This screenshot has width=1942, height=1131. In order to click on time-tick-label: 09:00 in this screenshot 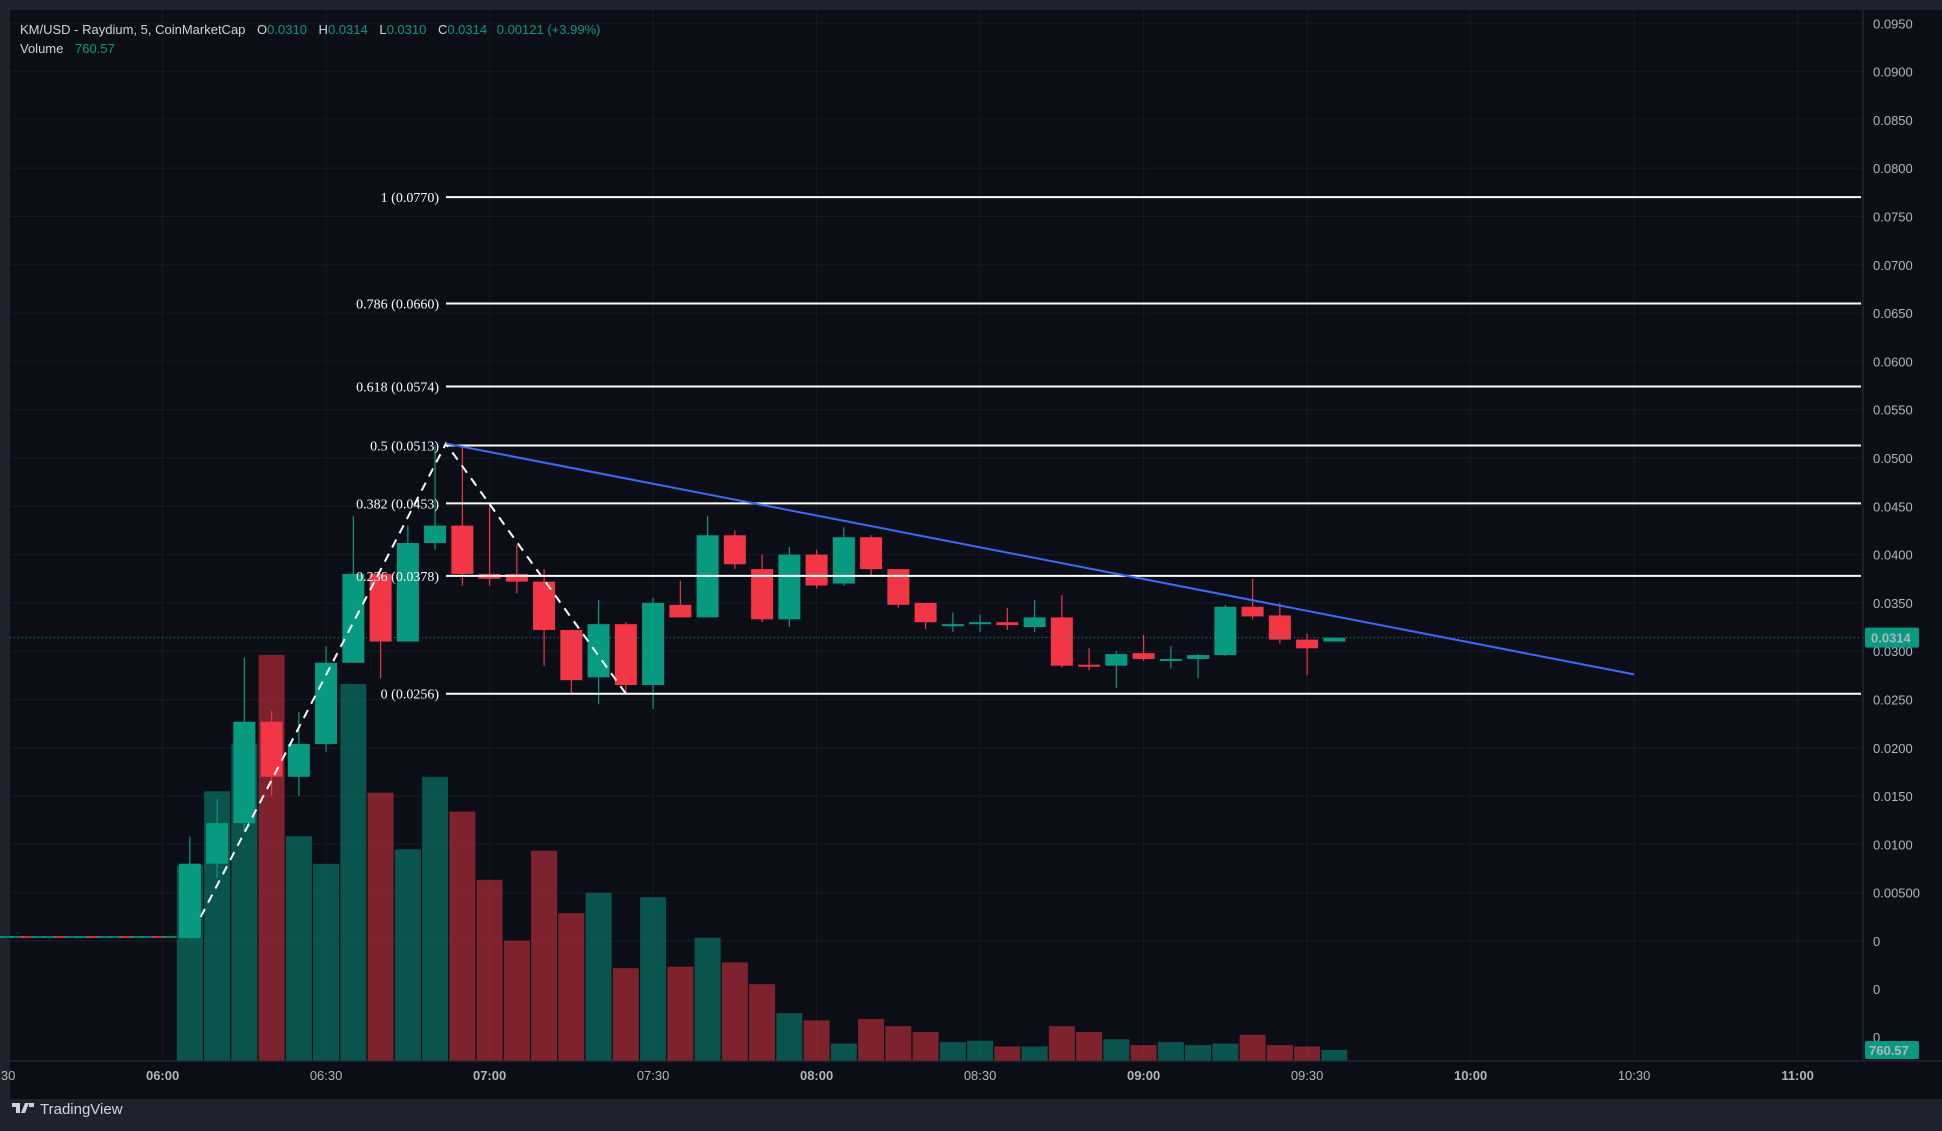, I will do `click(1143, 1075)`.